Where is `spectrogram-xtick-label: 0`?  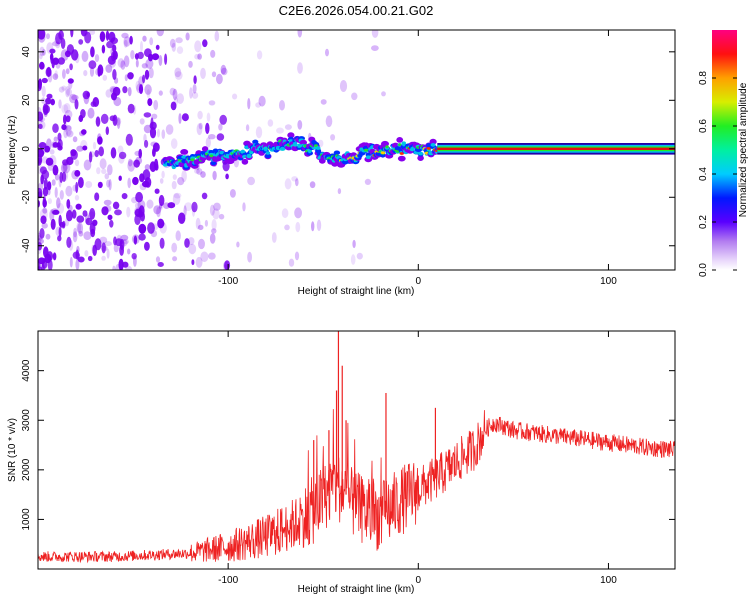
spectrogram-xtick-label: 0 is located at coordinates (419, 281).